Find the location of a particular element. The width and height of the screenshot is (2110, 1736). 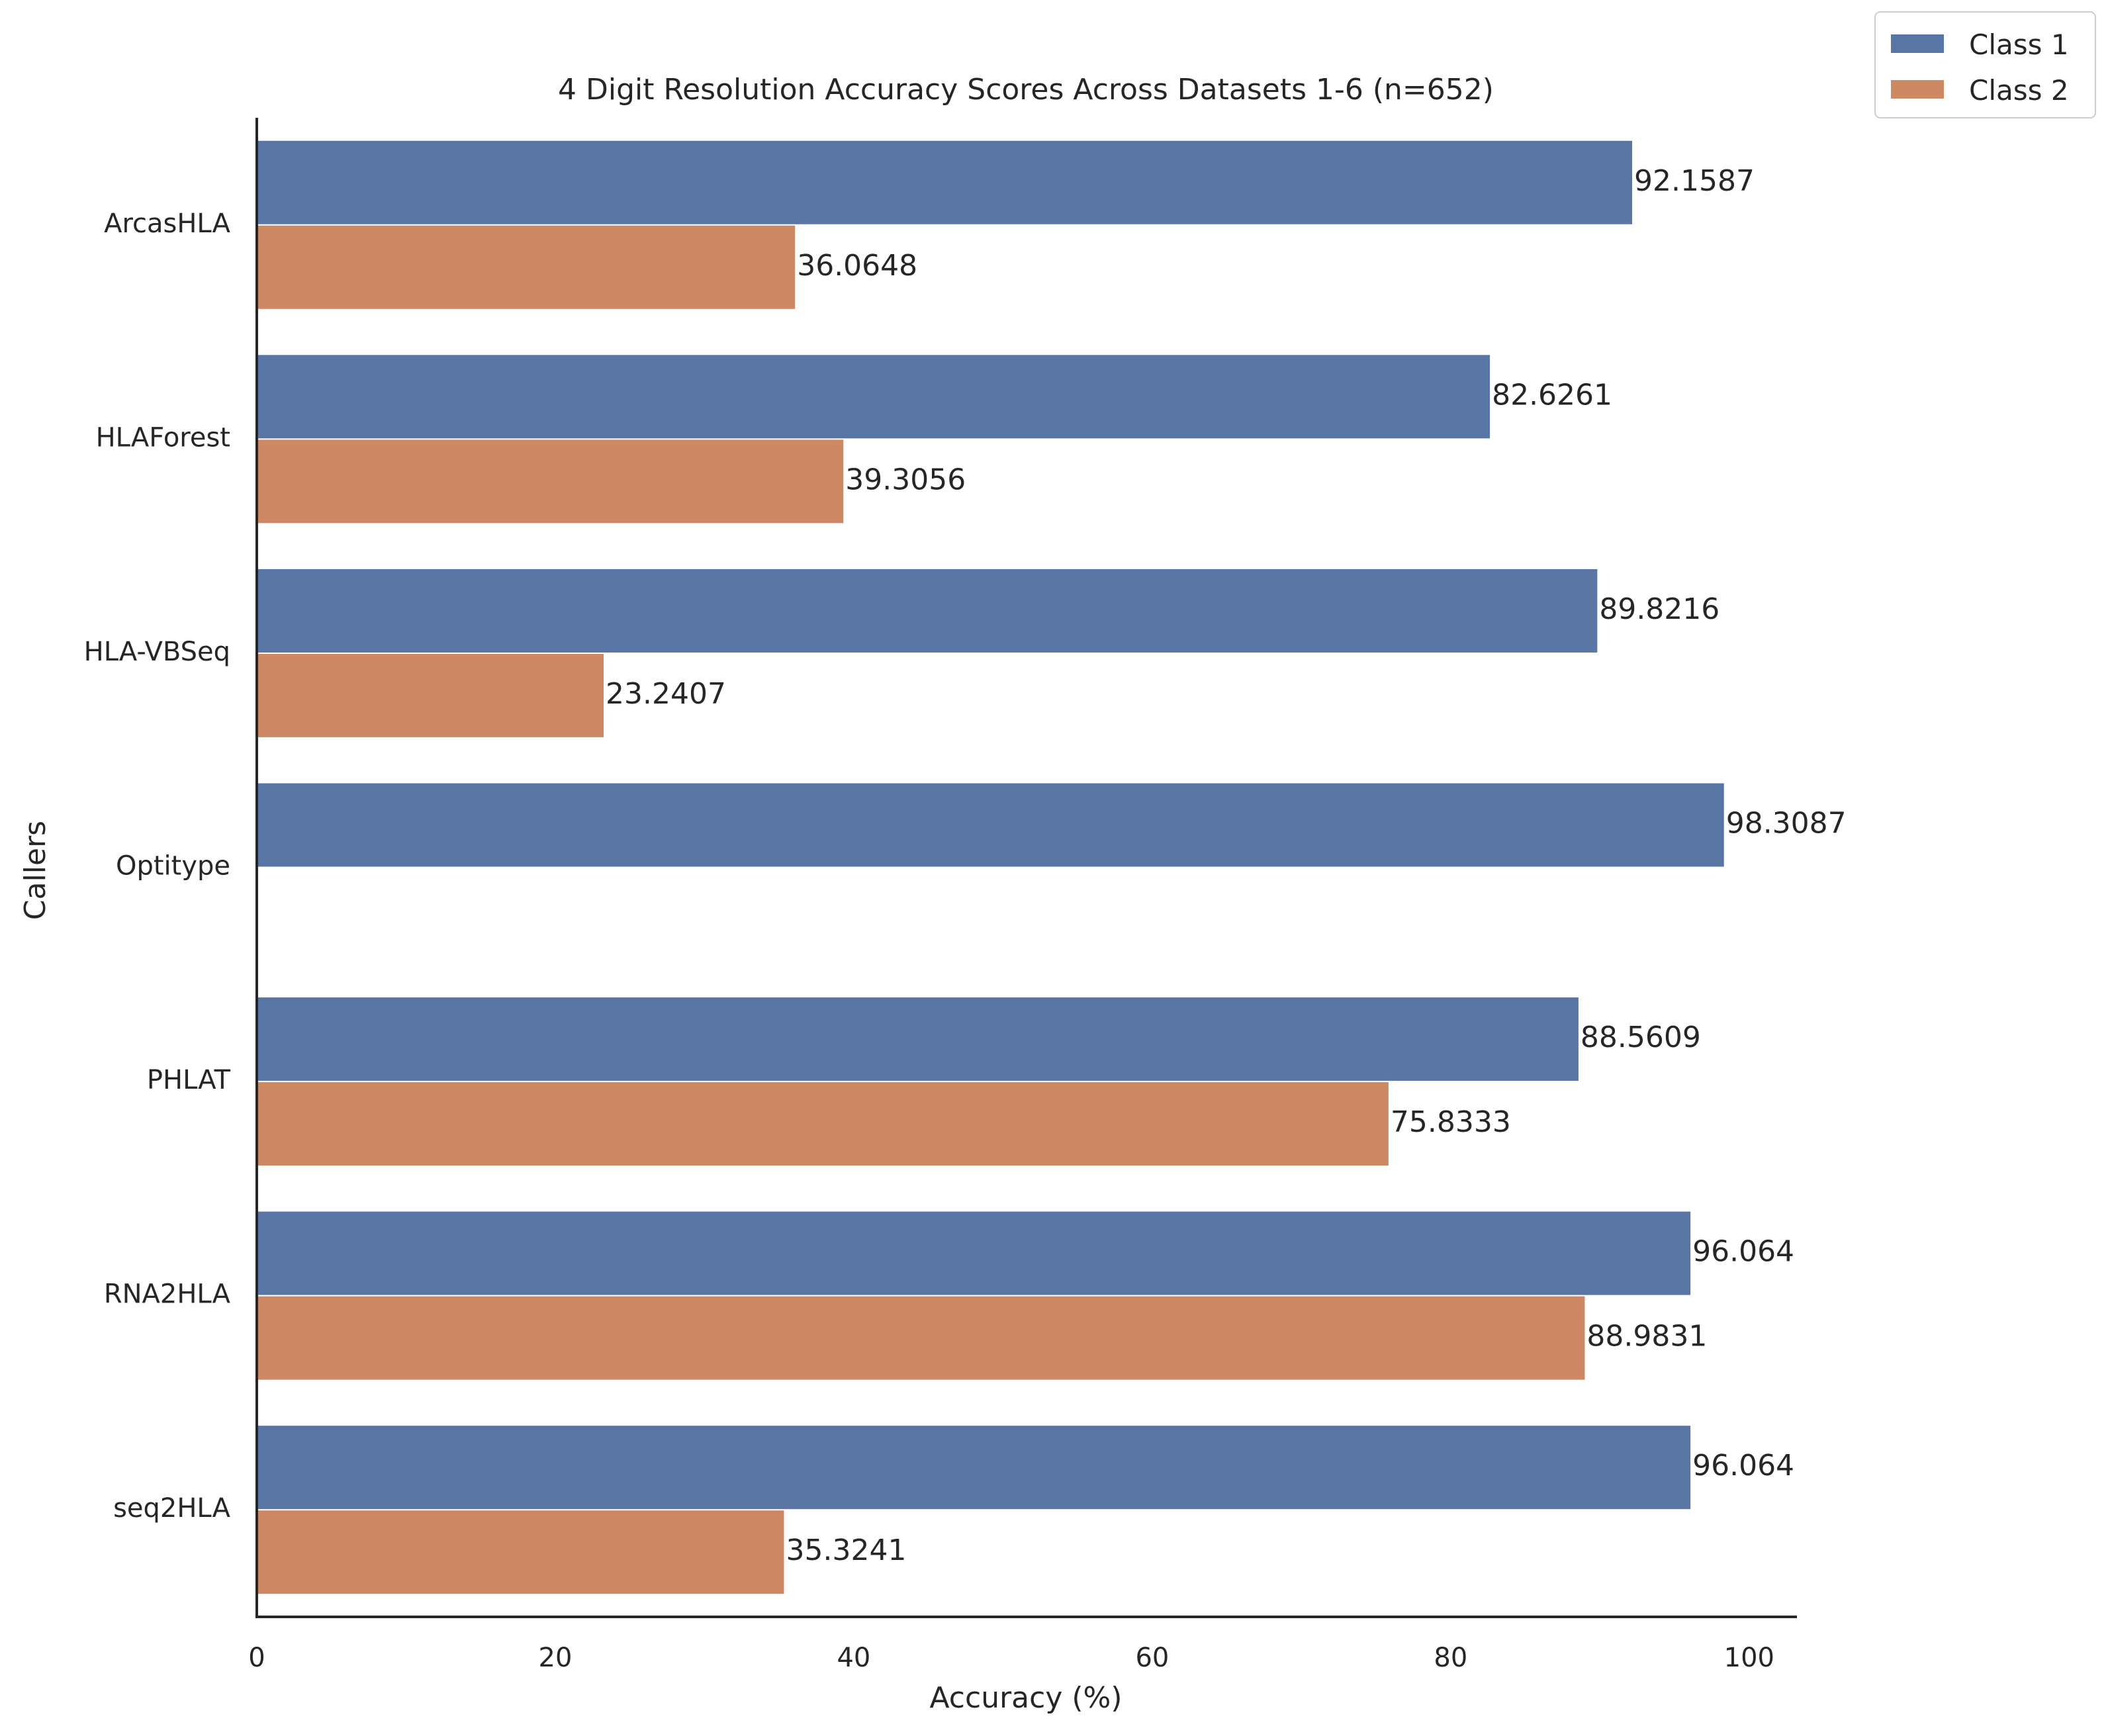

data-label: 23.2407 is located at coordinates (666, 694).